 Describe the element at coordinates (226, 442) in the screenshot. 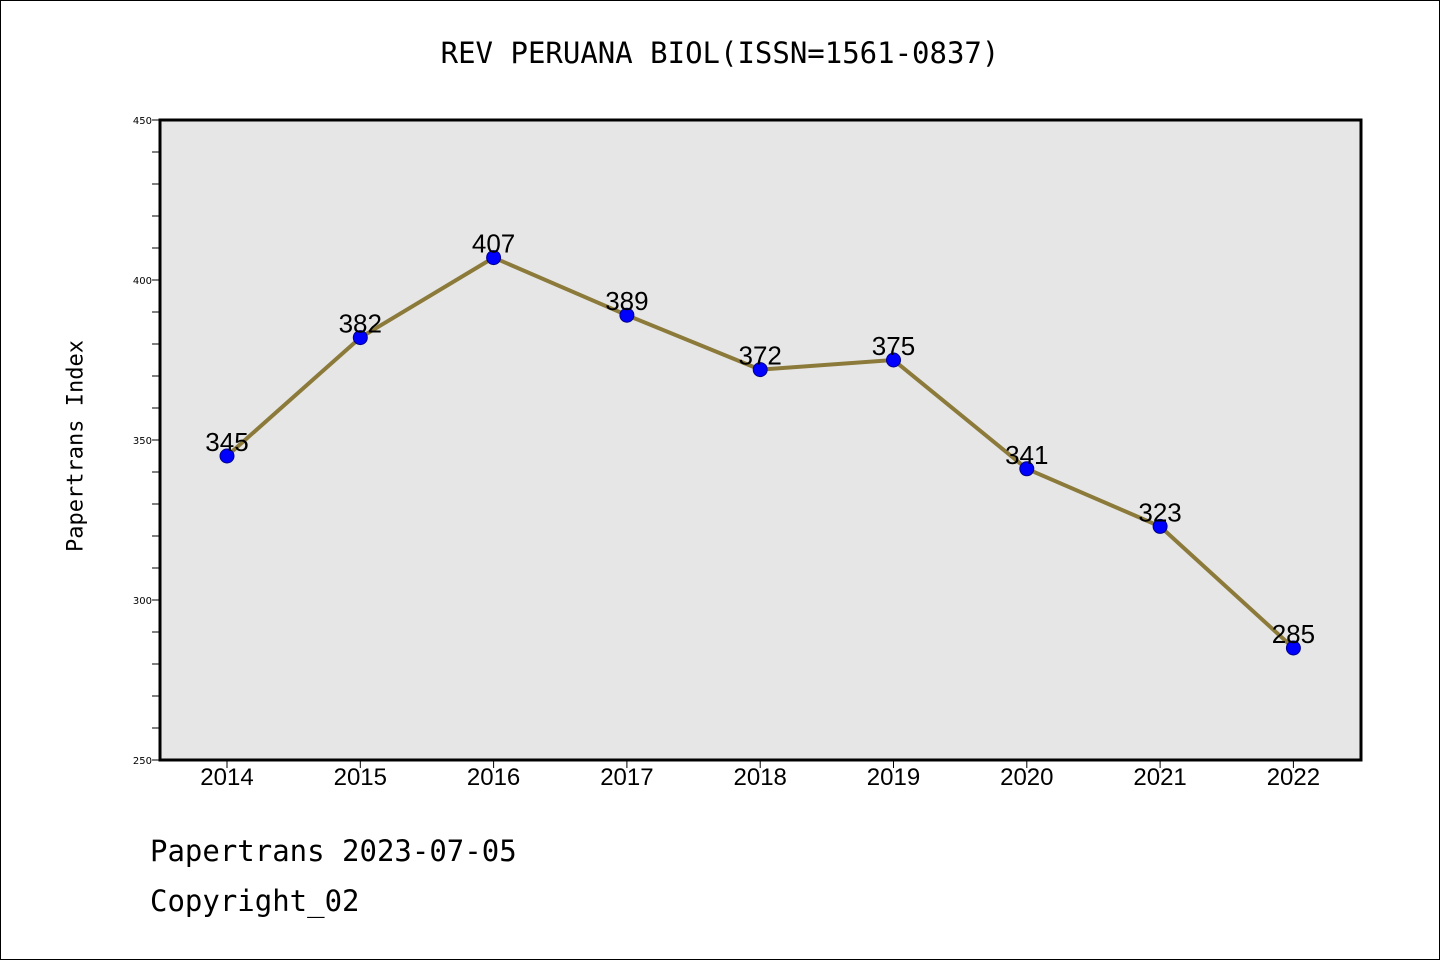

I see `data-label: 345` at that location.